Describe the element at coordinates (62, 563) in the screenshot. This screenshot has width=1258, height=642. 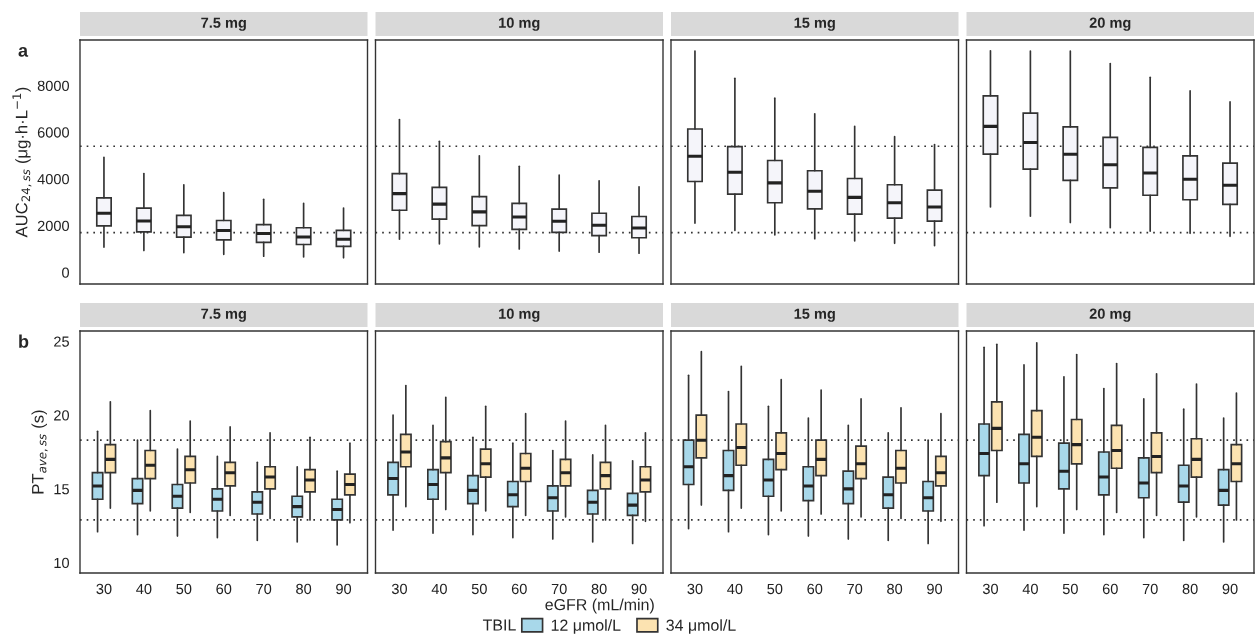
I see `y-tick-label: 10` at that location.